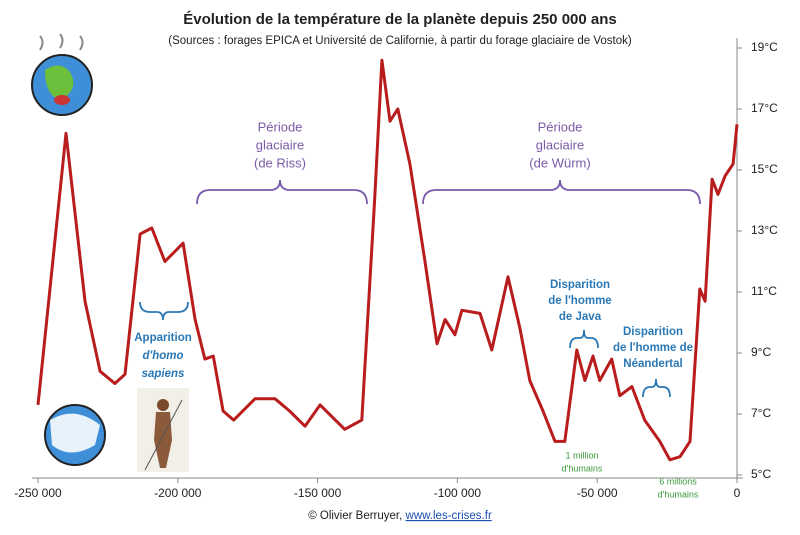 This screenshot has height=535, width=800. What do you see at coordinates (652, 364) in the screenshot?
I see `annotation: Néandertal` at bounding box center [652, 364].